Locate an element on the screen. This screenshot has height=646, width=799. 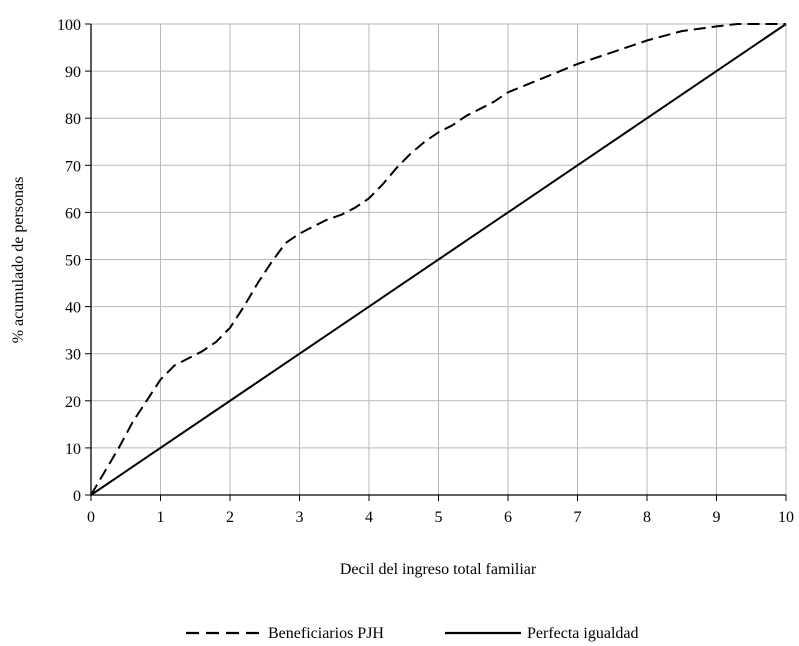
x-tick-label: 8 is located at coordinates (647, 517).